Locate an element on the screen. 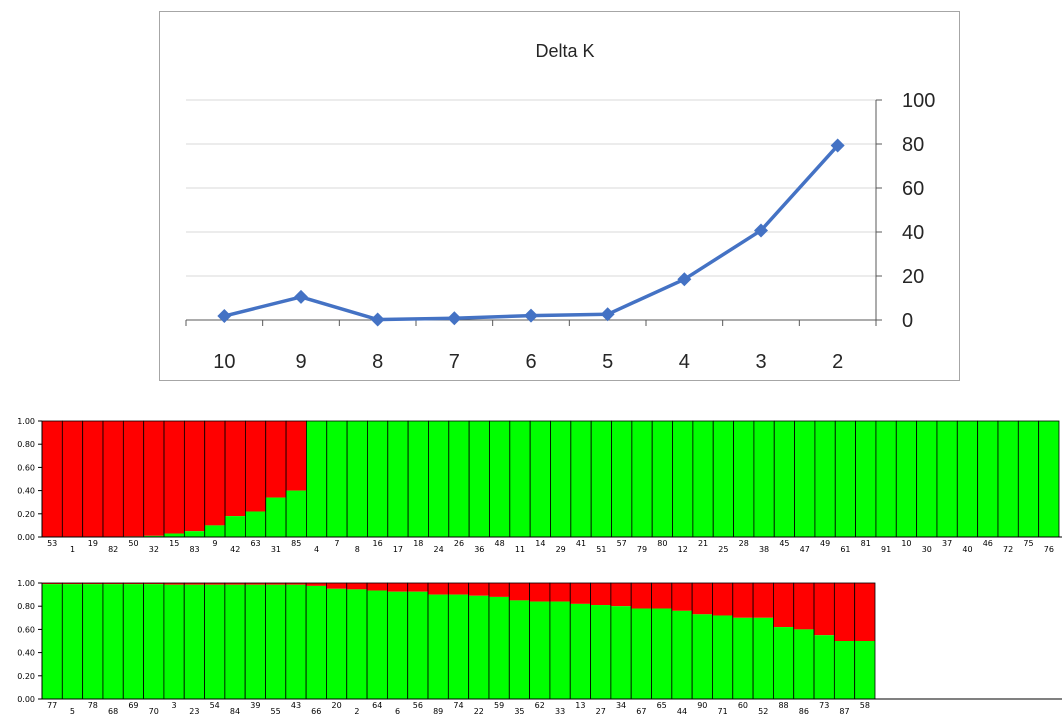 This screenshot has width=1064, height=720. x-tick-label: 44 is located at coordinates (682, 711).